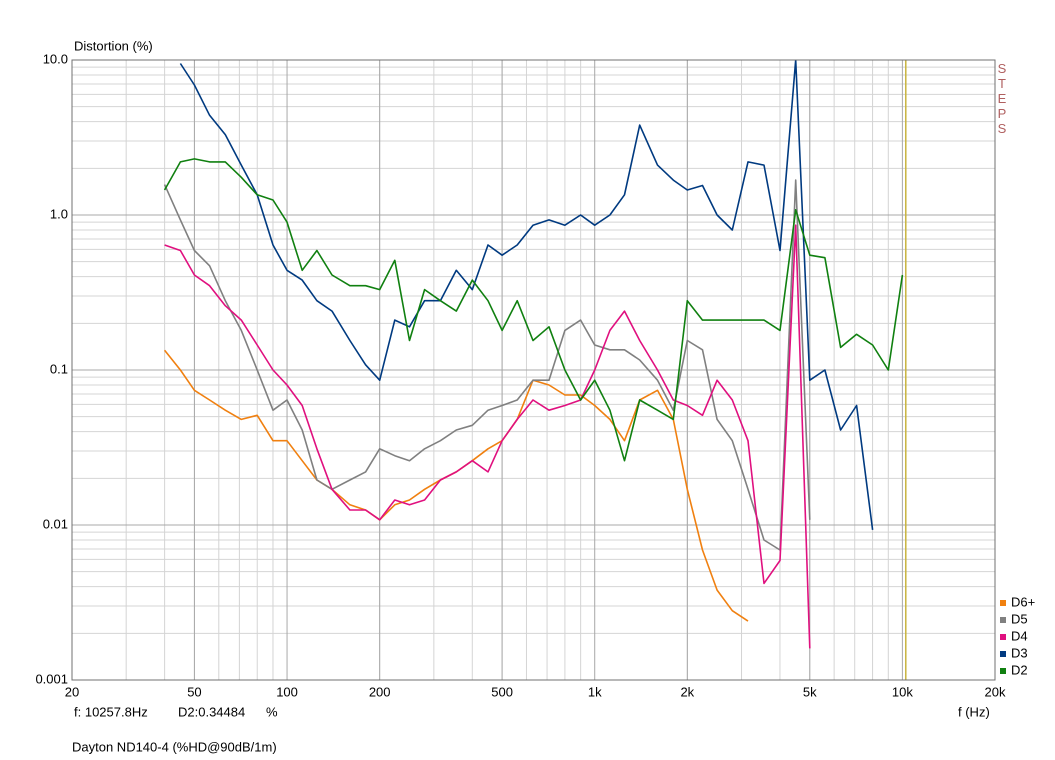  I want to click on side-label-letter: T, so click(1002, 83).